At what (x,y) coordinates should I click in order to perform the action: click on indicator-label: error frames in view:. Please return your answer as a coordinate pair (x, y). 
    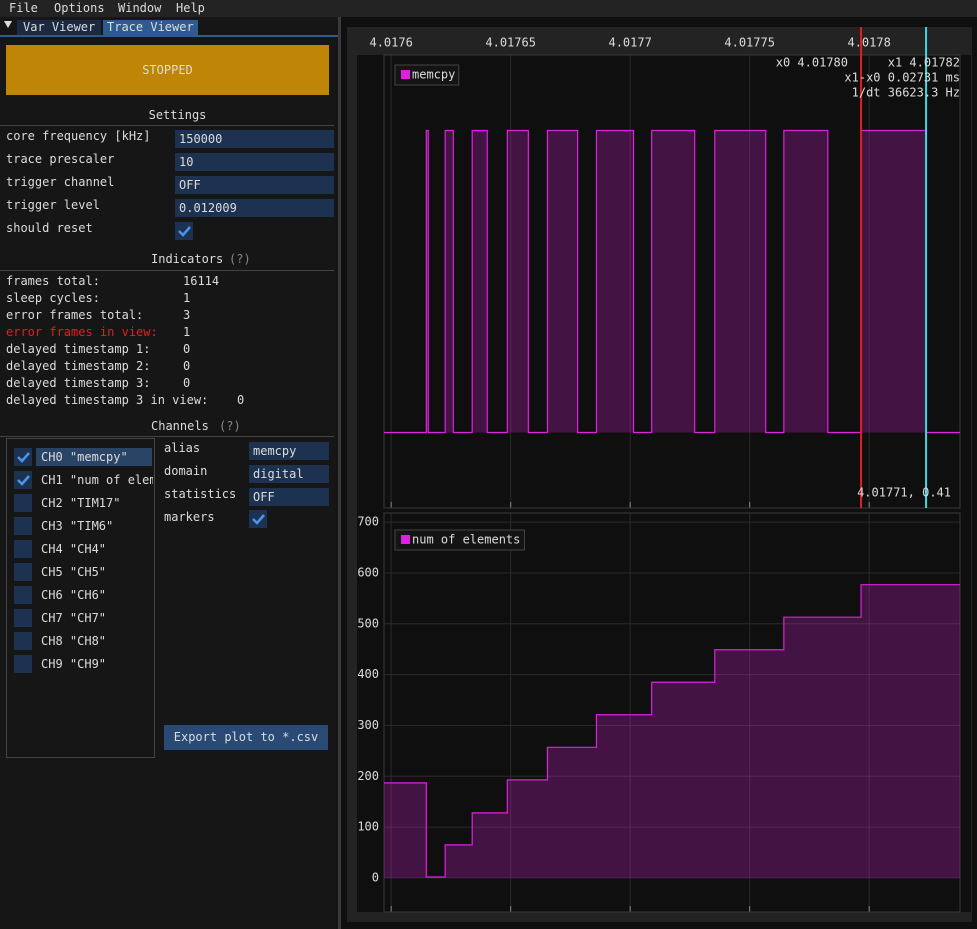
    Looking at the image, I should click on (82, 332).